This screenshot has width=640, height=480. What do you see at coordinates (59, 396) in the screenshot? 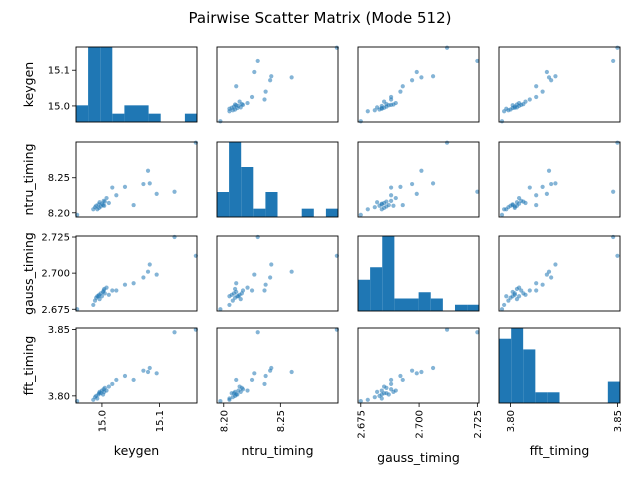
I see `y-tick-label: 3.80` at bounding box center [59, 396].